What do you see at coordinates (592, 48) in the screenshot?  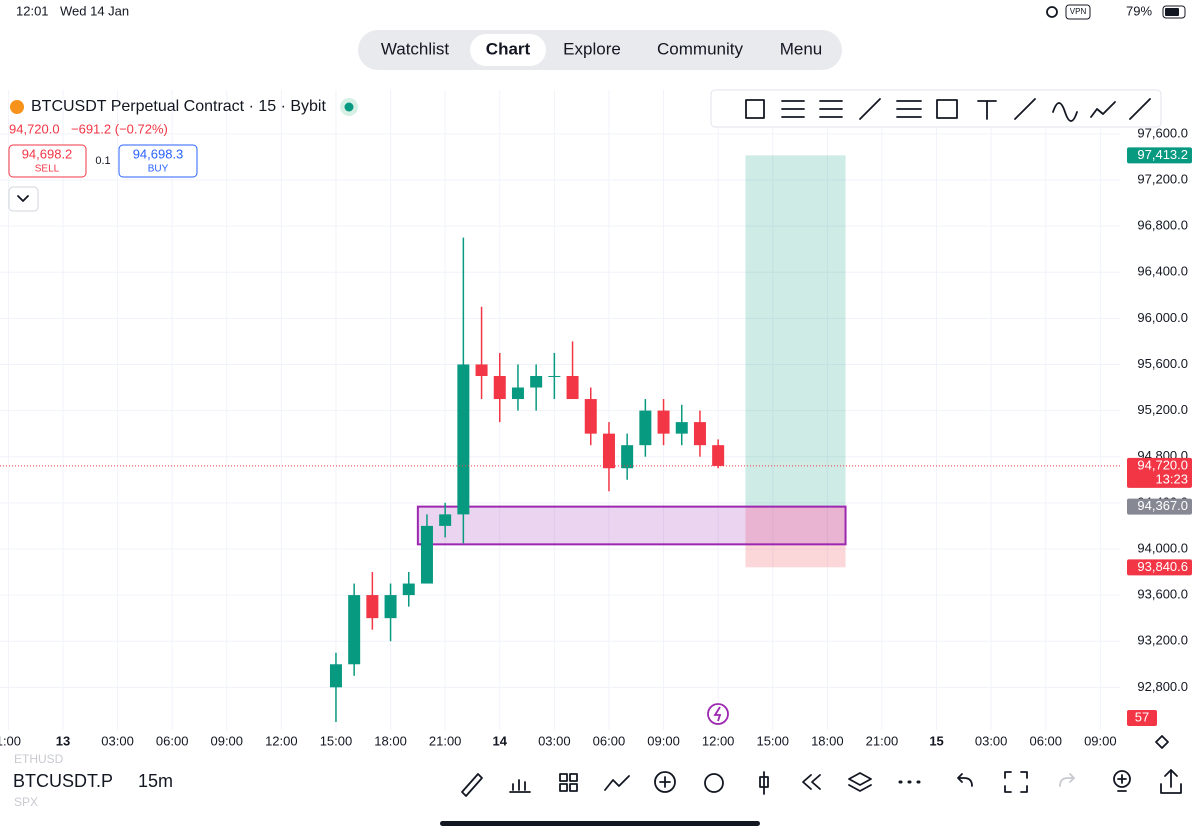 I see `nav-tab: Explore` at bounding box center [592, 48].